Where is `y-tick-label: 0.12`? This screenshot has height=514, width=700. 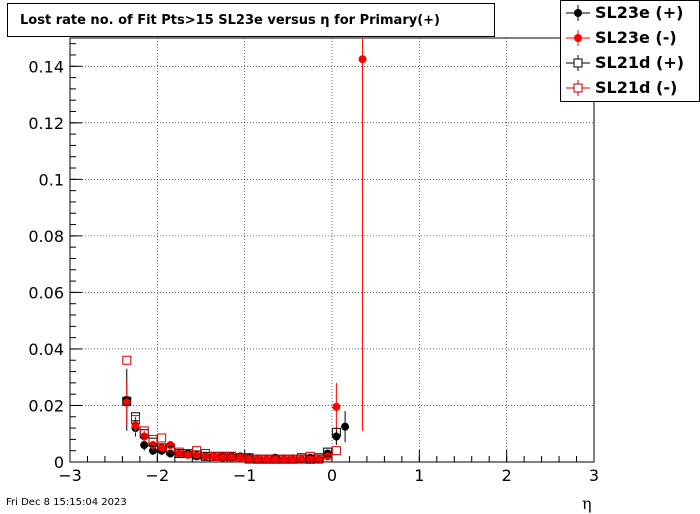 y-tick-label: 0.12 is located at coordinates (46, 123).